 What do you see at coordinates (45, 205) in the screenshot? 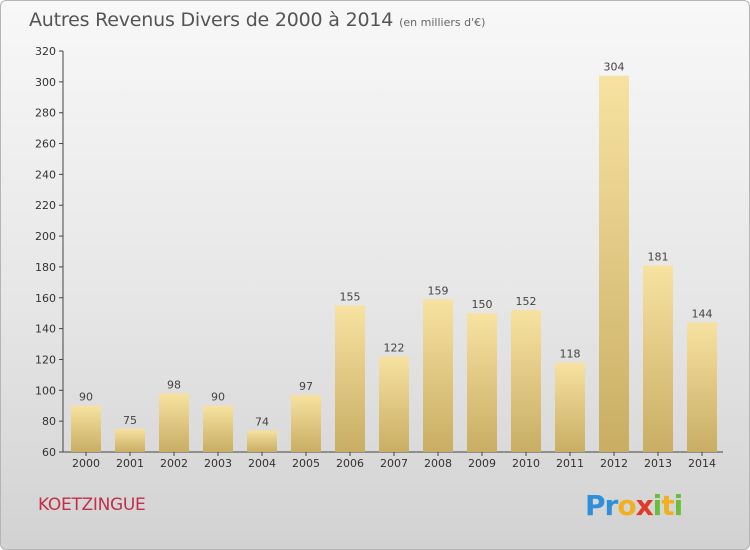
I see `y-tick-label: 220` at bounding box center [45, 205].